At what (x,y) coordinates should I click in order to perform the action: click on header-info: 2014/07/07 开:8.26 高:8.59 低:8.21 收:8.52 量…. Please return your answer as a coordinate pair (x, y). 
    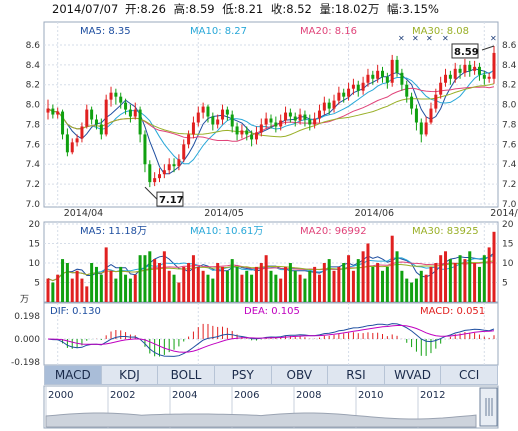
    Looking at the image, I should click on (245, 9).